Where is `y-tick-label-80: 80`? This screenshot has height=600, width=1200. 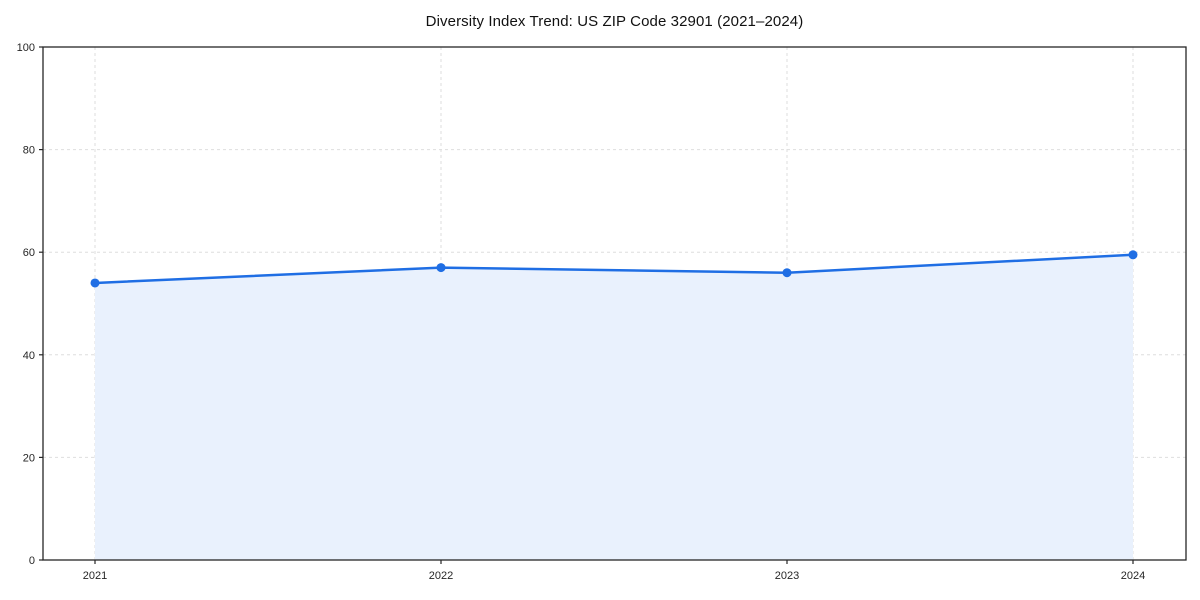
y-tick-label-80: 80 is located at coordinates (29, 151).